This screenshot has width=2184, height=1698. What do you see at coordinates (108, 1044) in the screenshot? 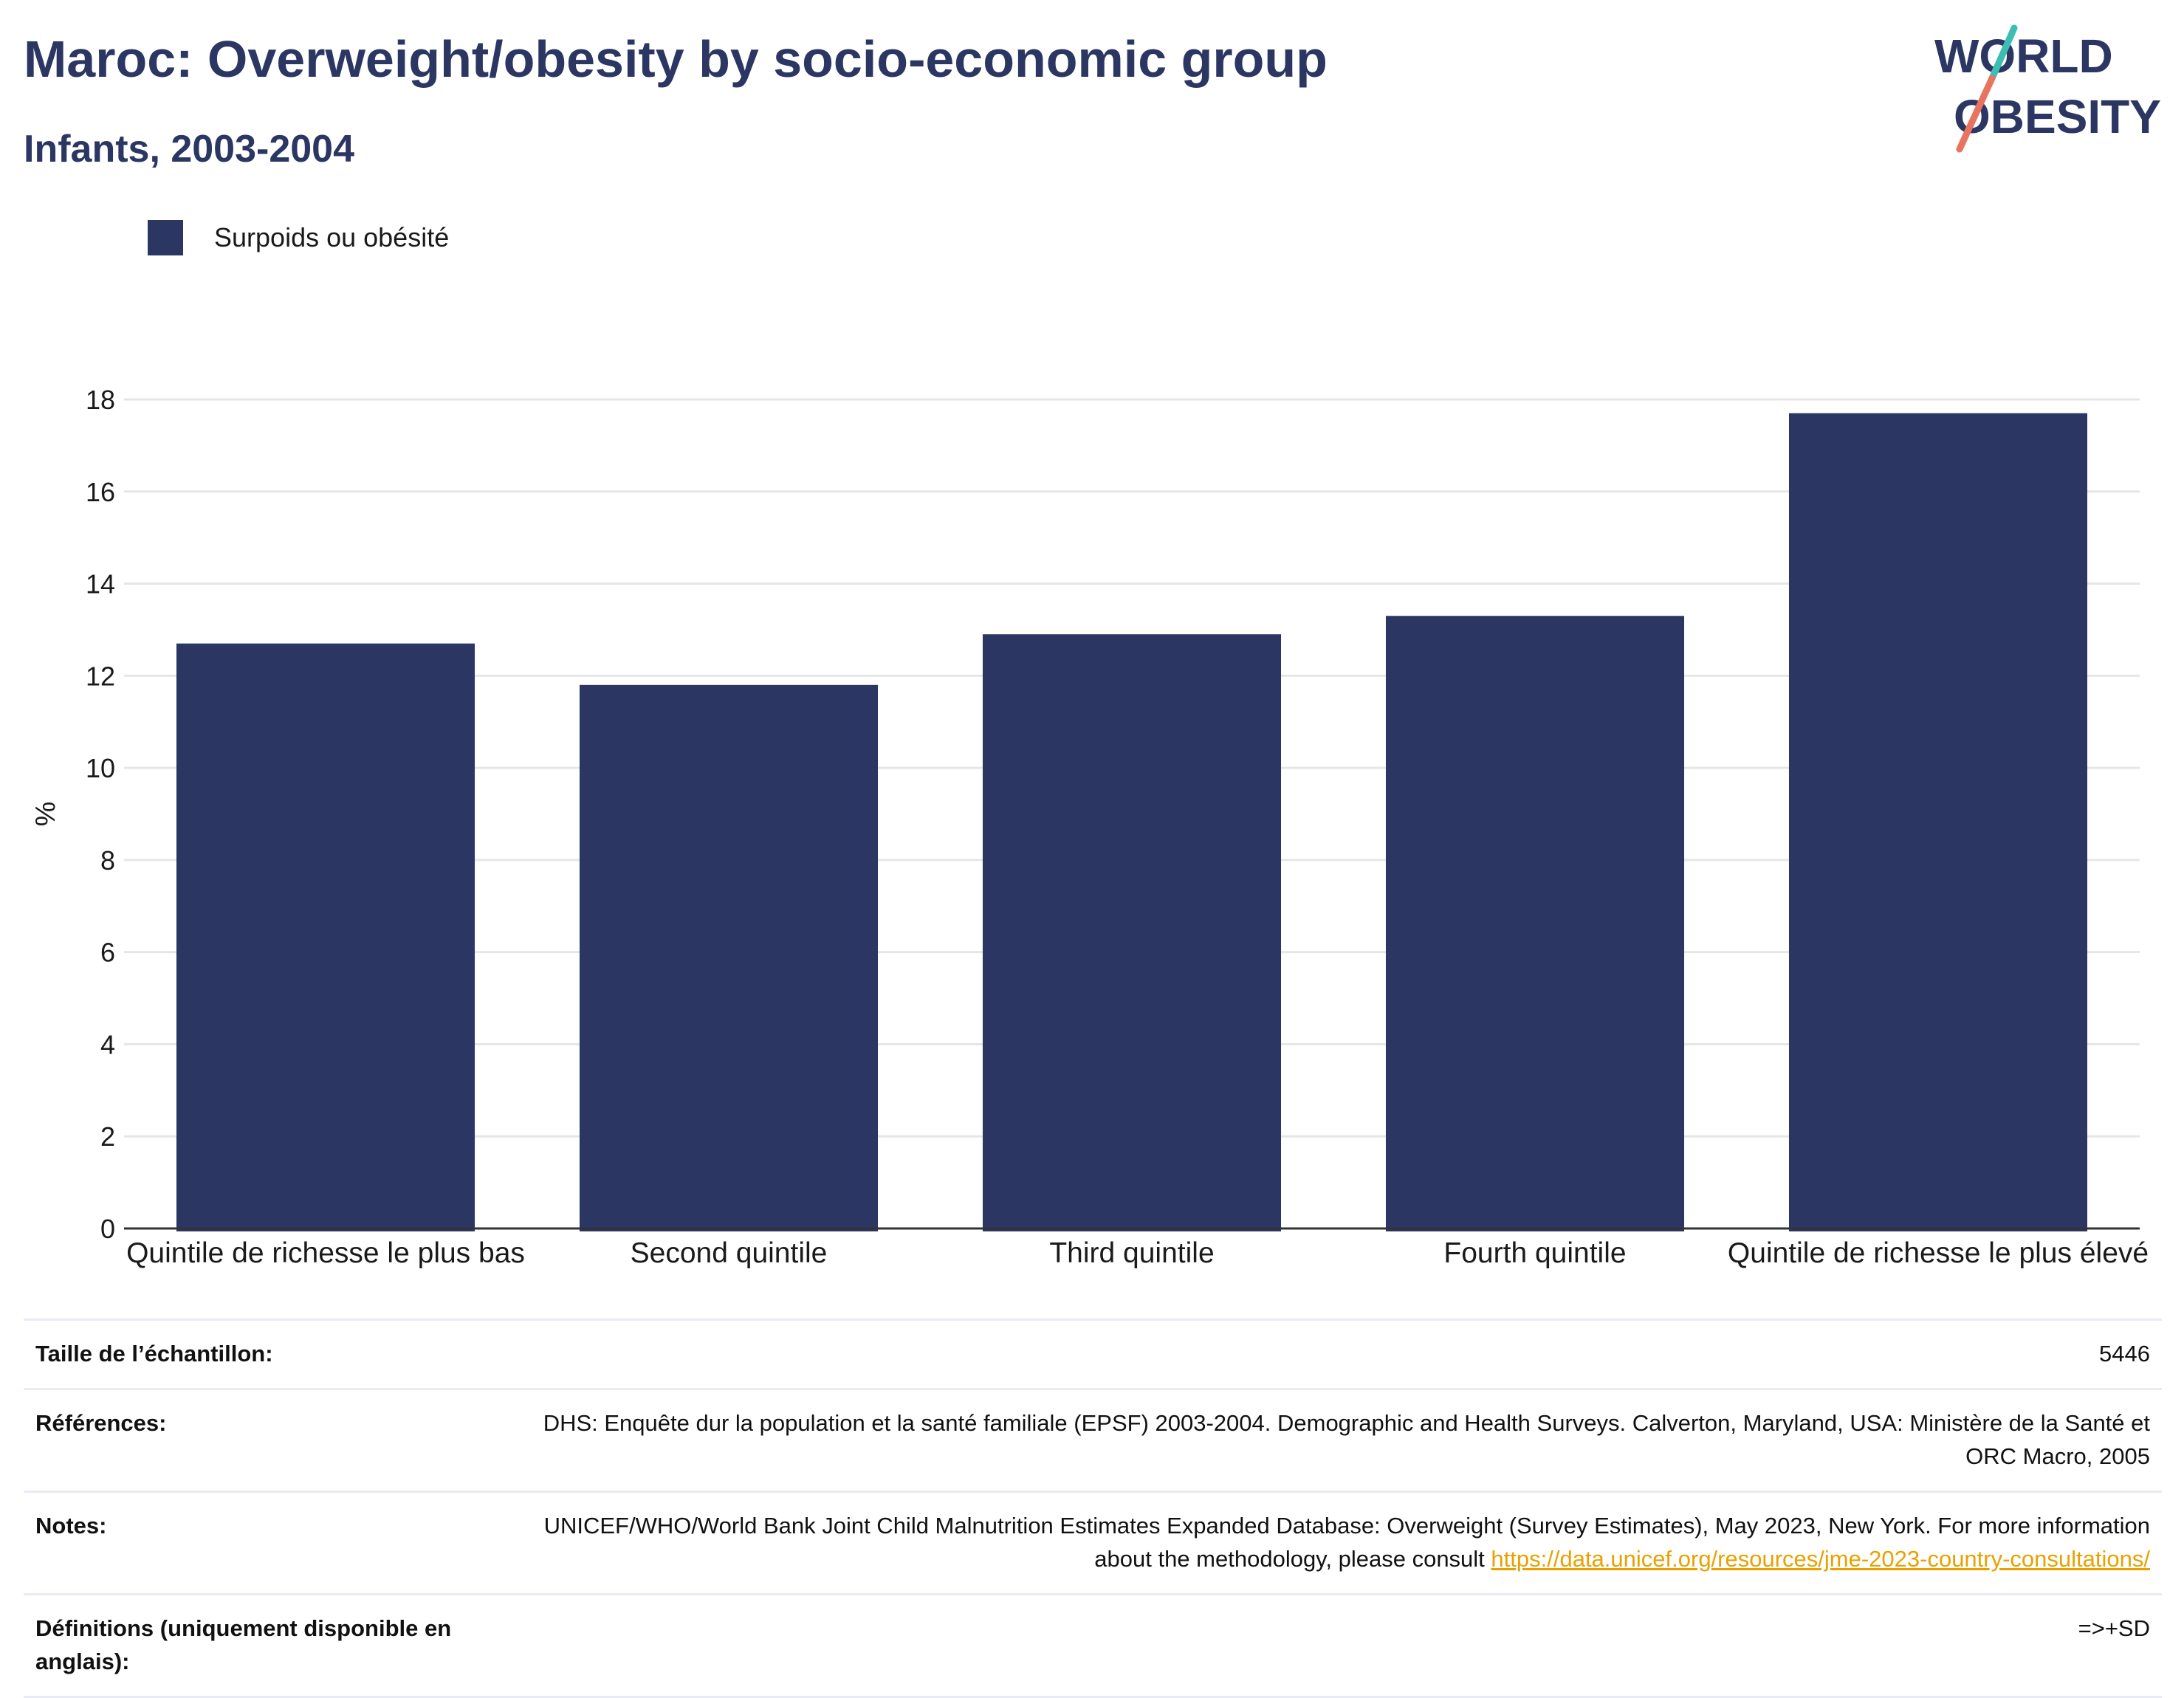
I see `y-tick-label: 4` at bounding box center [108, 1044].